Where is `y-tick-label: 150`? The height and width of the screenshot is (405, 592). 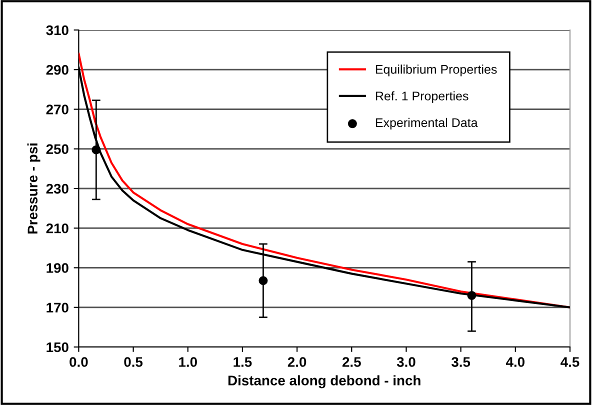
y-tick-label: 150 is located at coordinates (57, 347).